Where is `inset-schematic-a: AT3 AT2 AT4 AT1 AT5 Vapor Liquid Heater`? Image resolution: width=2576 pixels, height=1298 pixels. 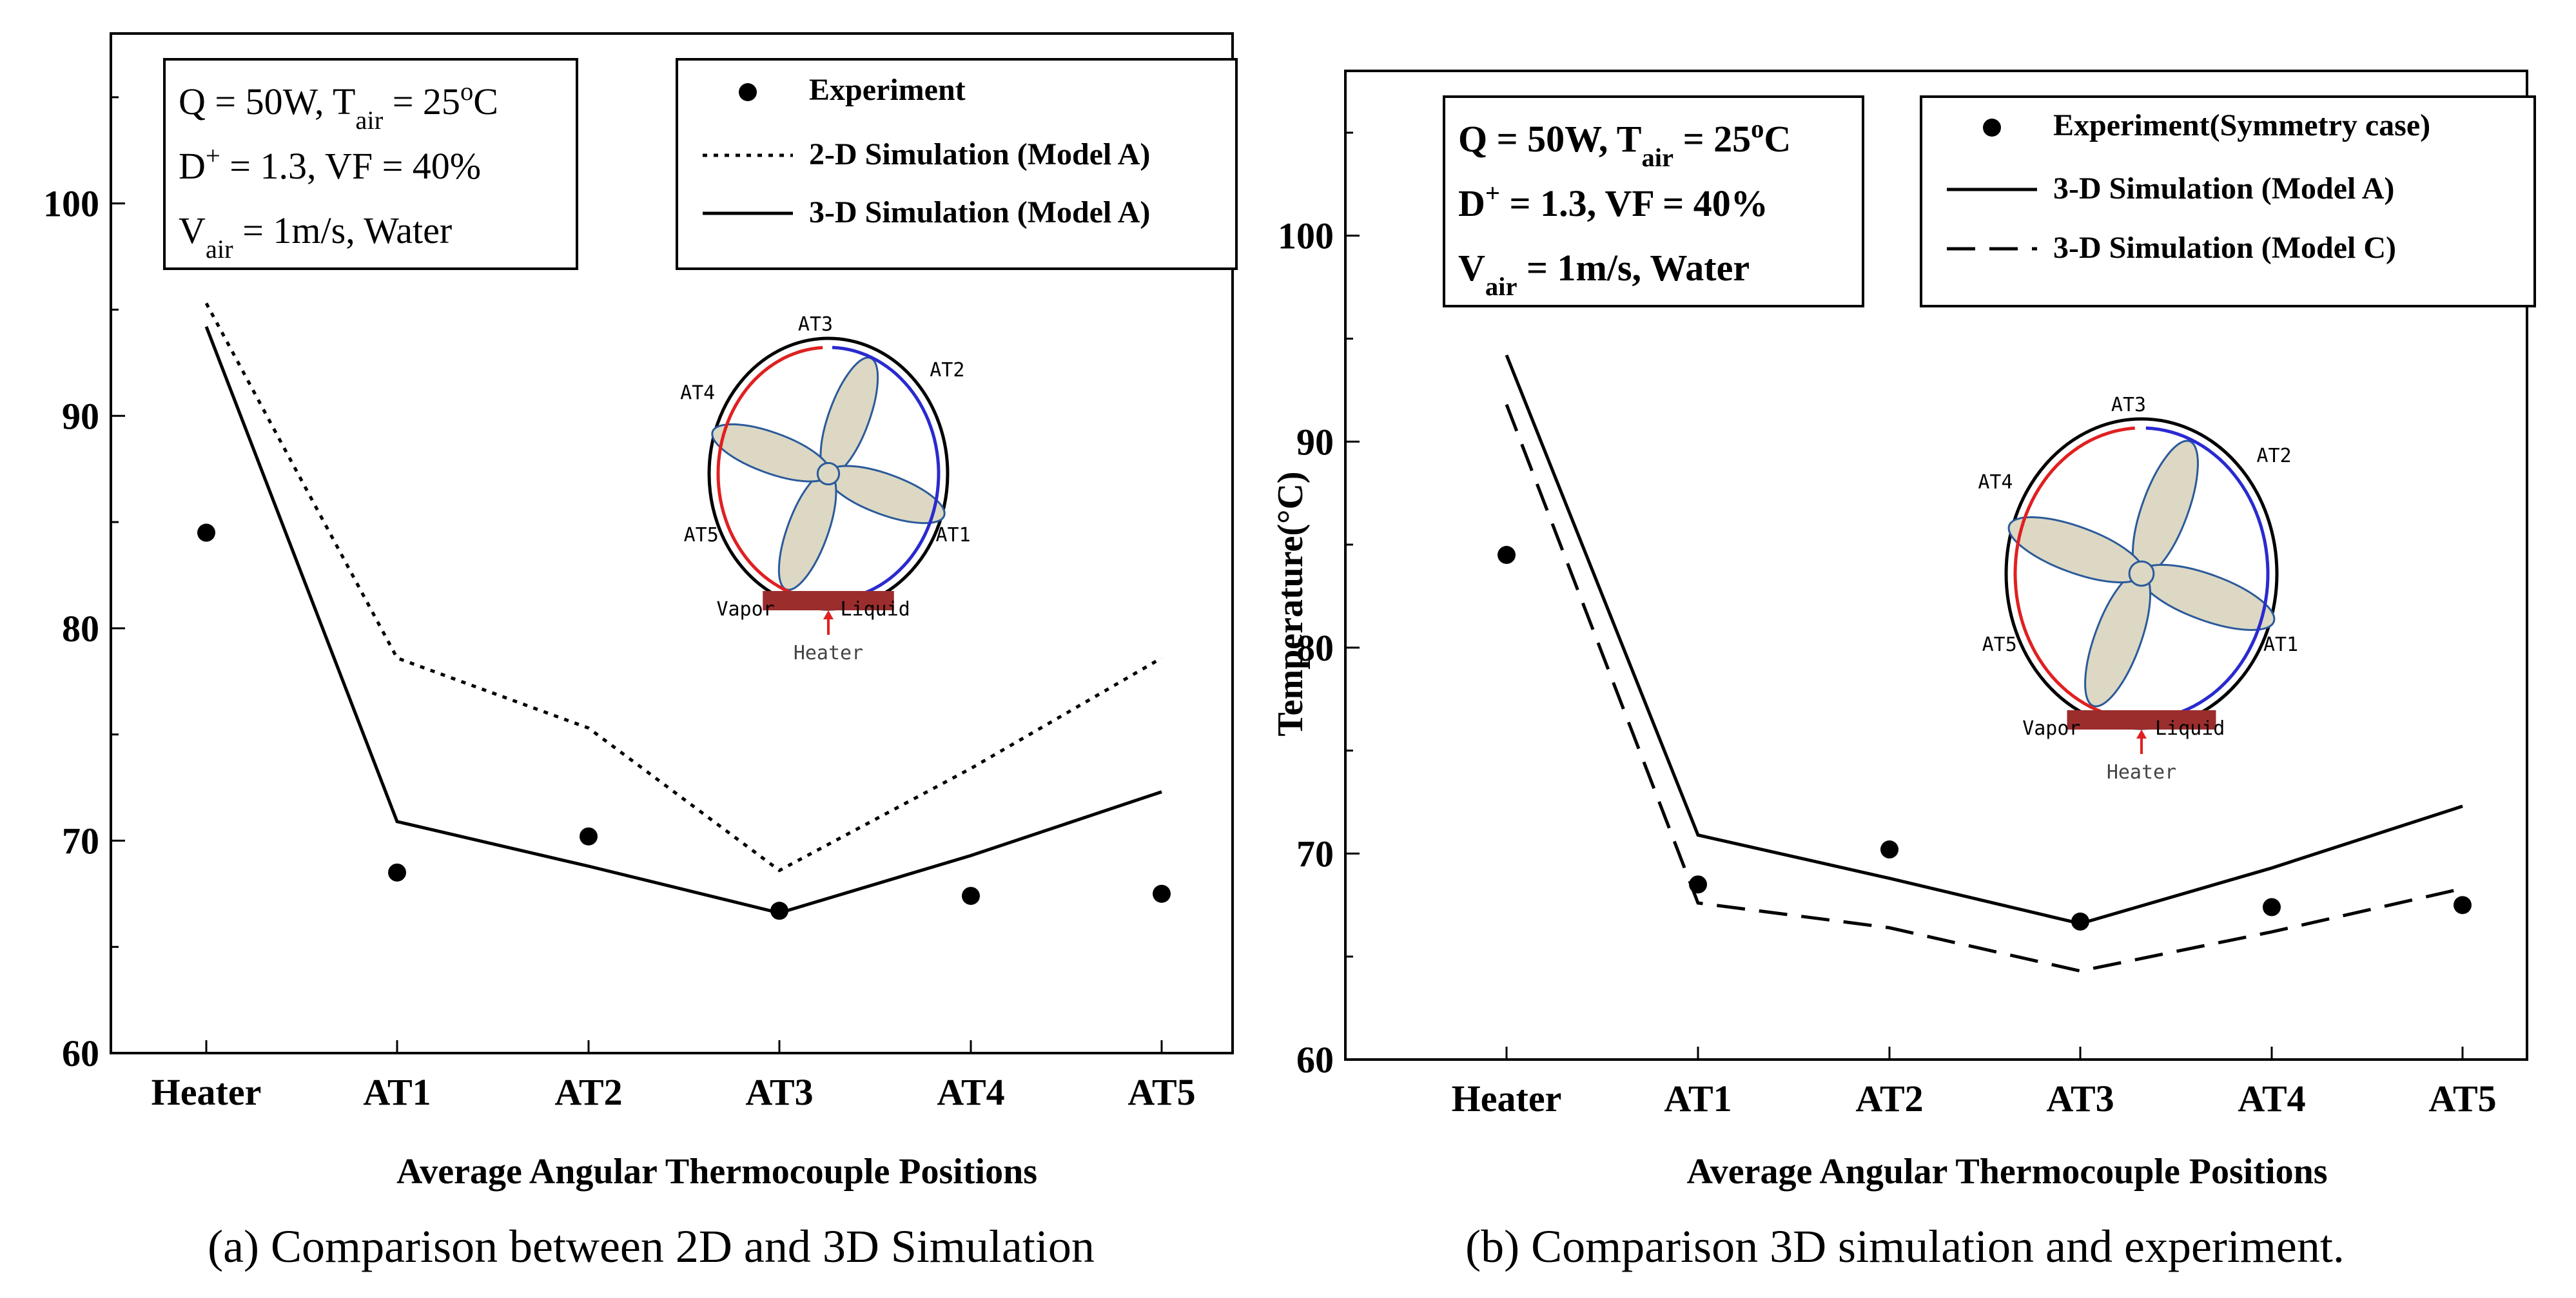
inset-schematic-a: AT3 AT2 AT4 AT1 AT5 Vapor Liquid Heater is located at coordinates (825, 488).